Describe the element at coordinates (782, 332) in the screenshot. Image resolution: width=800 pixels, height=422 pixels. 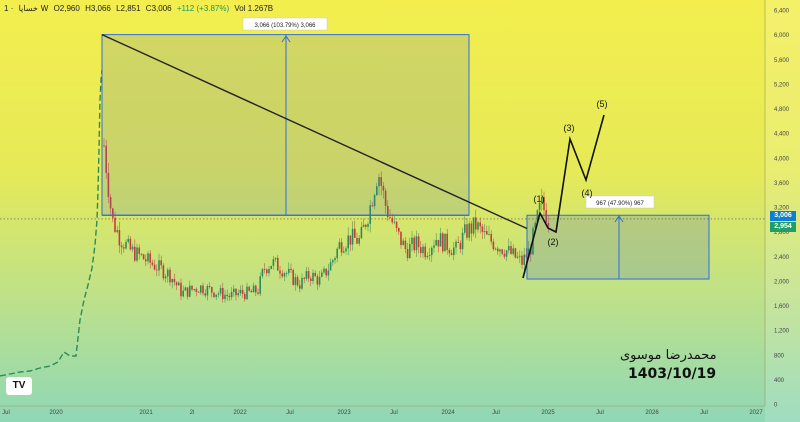
I see `price-tick-label: 1,200` at that location.